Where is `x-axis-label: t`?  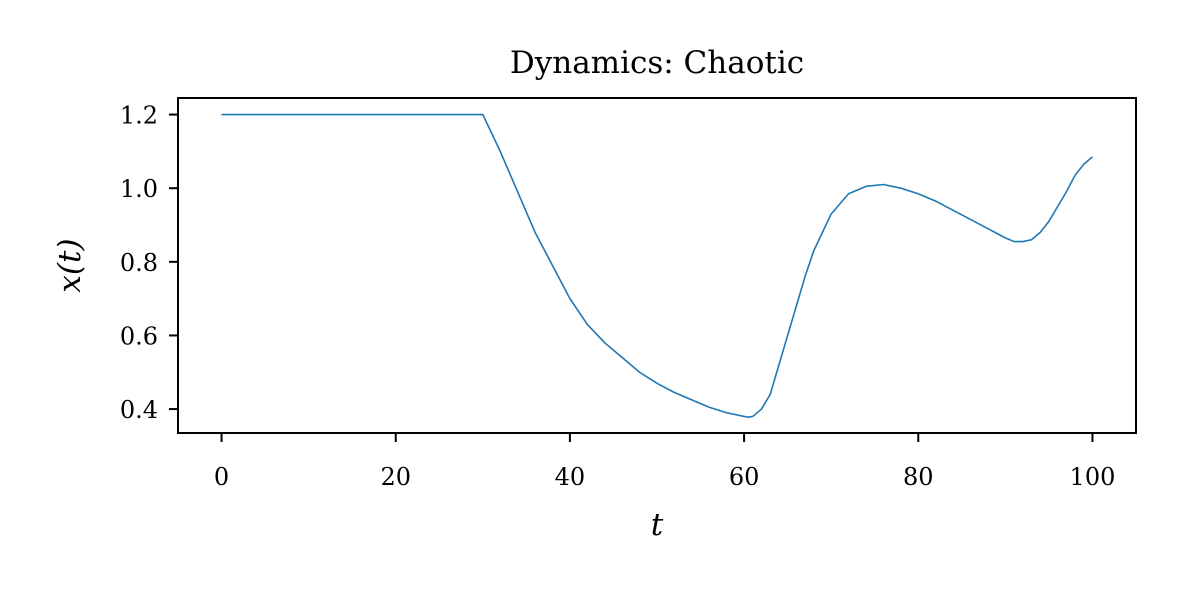
x-axis-label: t is located at coordinates (657, 525).